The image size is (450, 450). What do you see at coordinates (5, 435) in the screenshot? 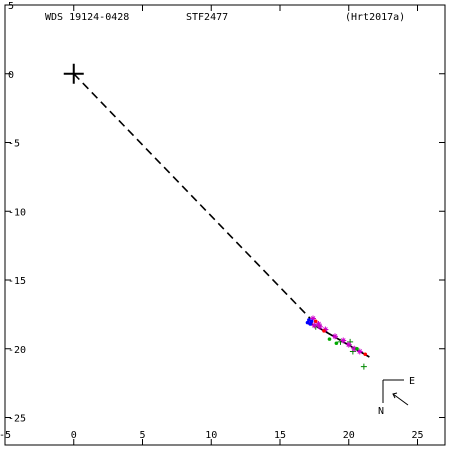
I see `x-tick-label: -5` at bounding box center [5, 435].